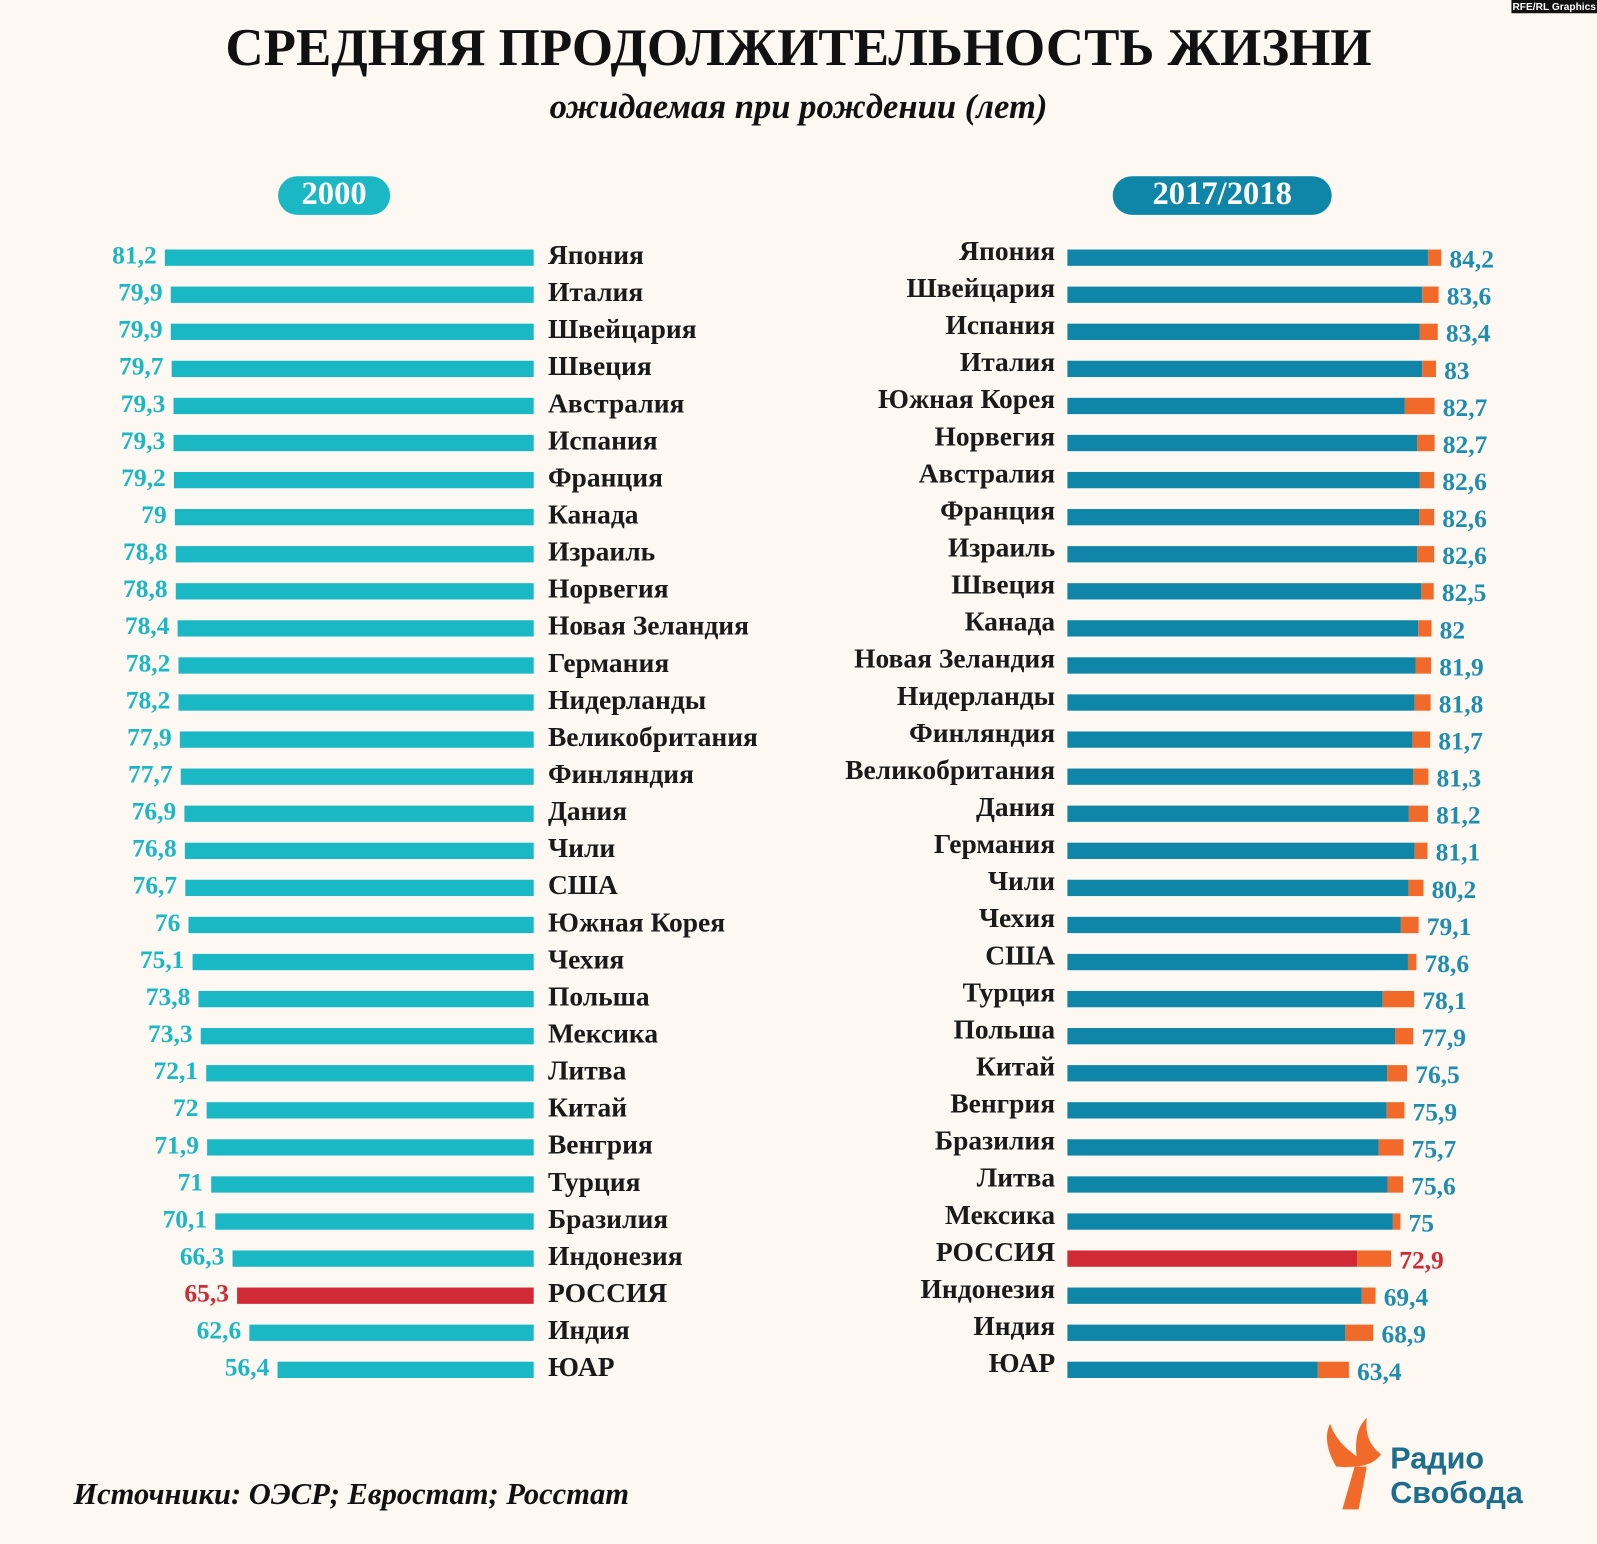  Describe the element at coordinates (148, 662) in the screenshot. I see `value-label: 78,2` at that location.